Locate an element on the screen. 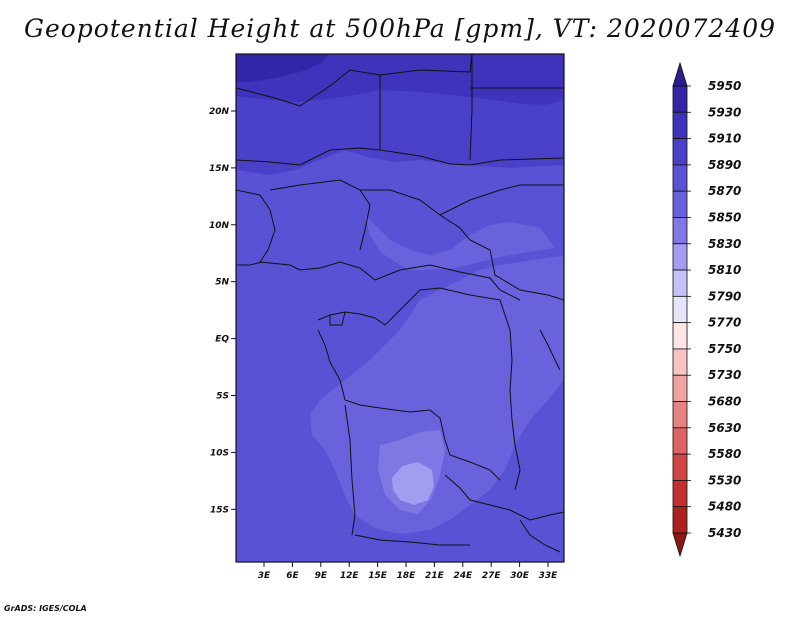 Image resolution: width=800 pixels, height=618 pixels. colorbar-label: 5910 is located at coordinates (724, 139).